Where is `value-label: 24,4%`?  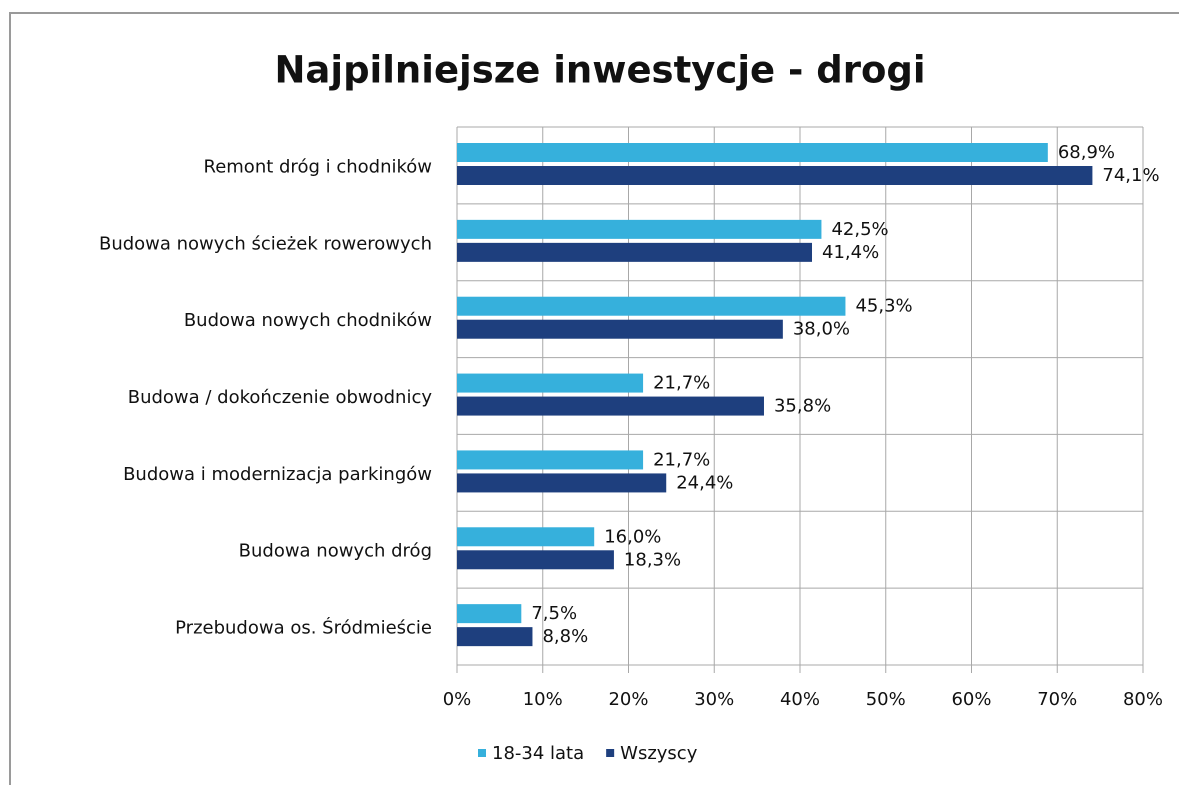 value-label: 24,4% is located at coordinates (704, 482).